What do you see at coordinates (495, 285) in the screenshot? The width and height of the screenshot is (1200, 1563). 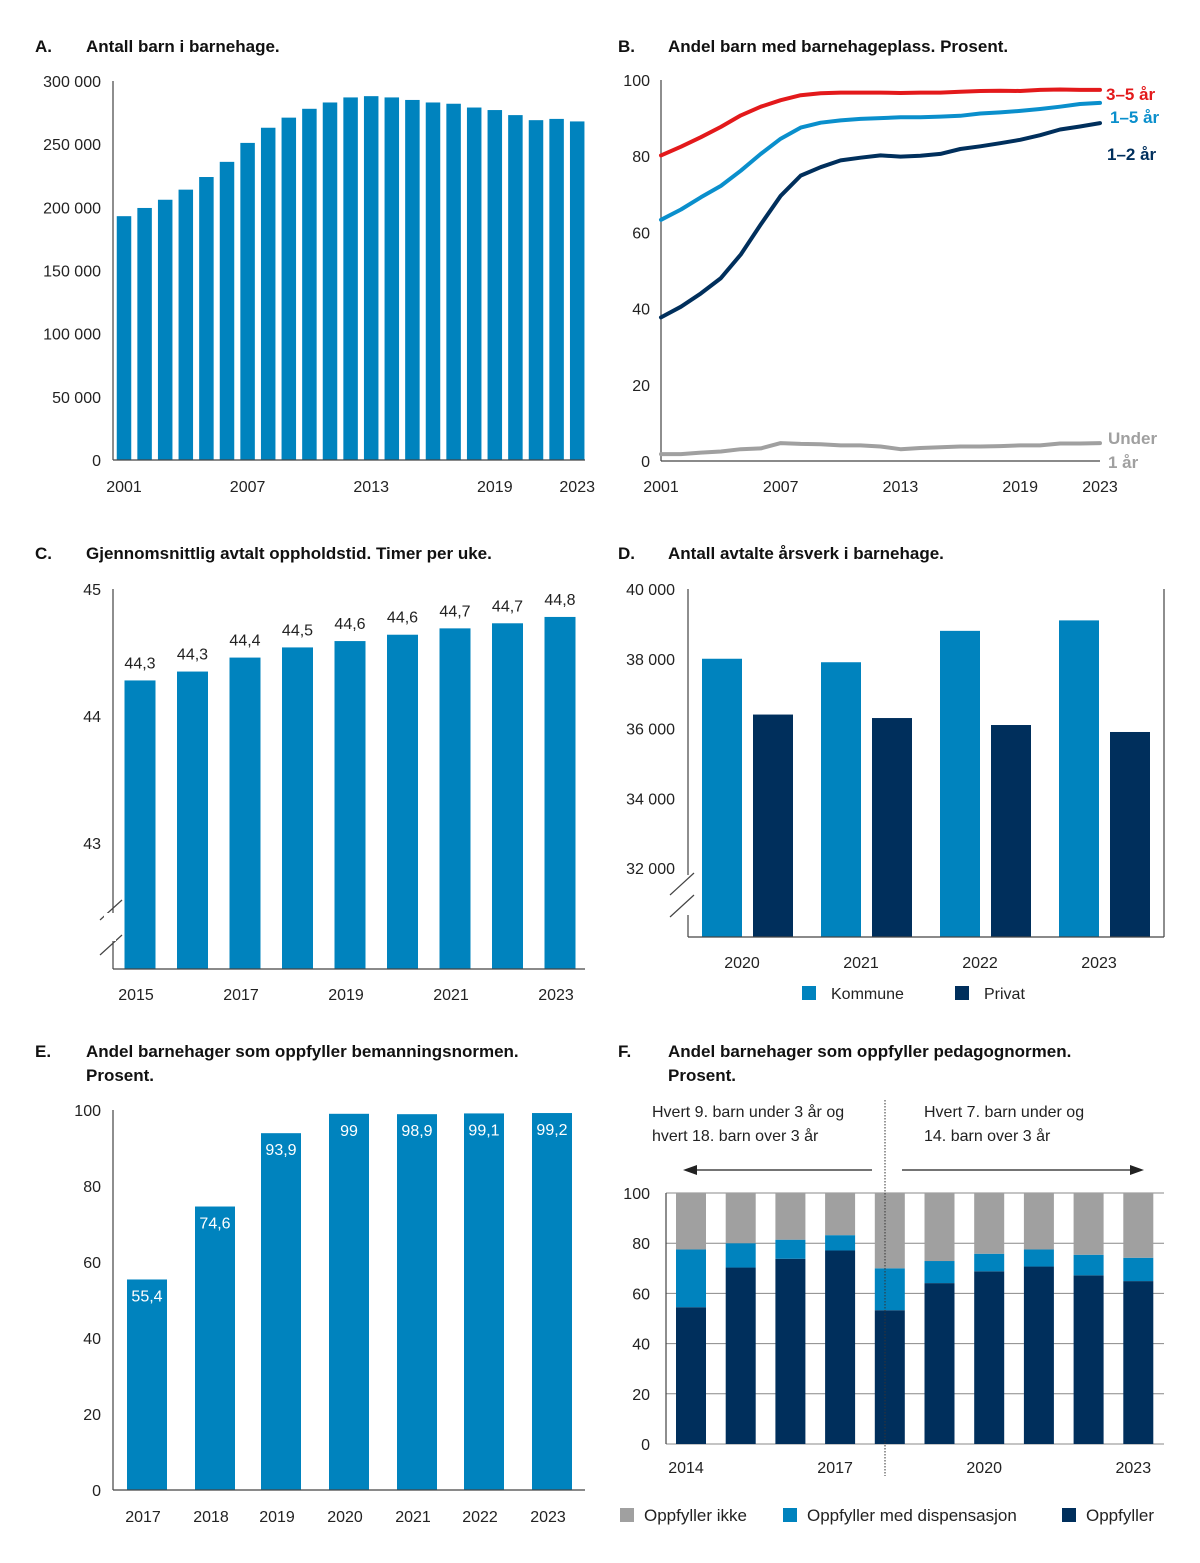 I see `bar-a-2019` at bounding box center [495, 285].